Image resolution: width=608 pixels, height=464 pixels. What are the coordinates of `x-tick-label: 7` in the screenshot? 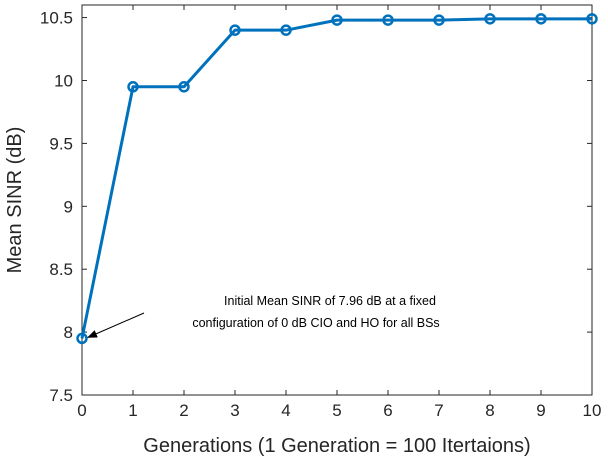 It's located at (438, 410).